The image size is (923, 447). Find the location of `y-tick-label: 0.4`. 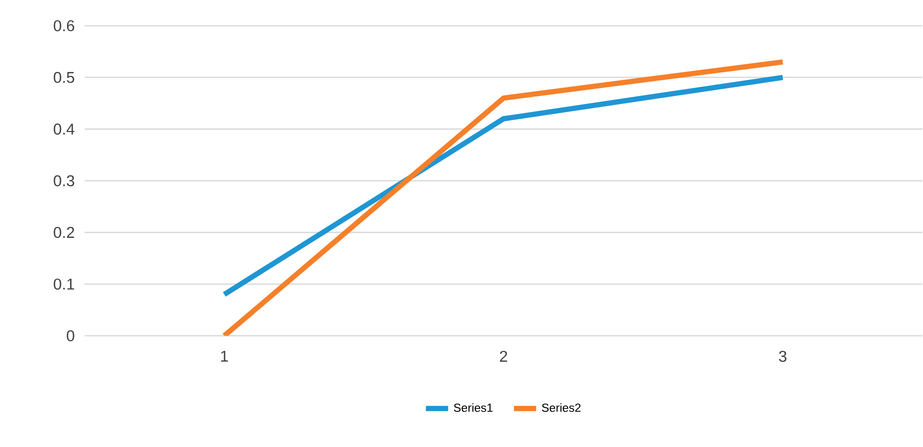

y-tick-label: 0.4 is located at coordinates (64, 129).